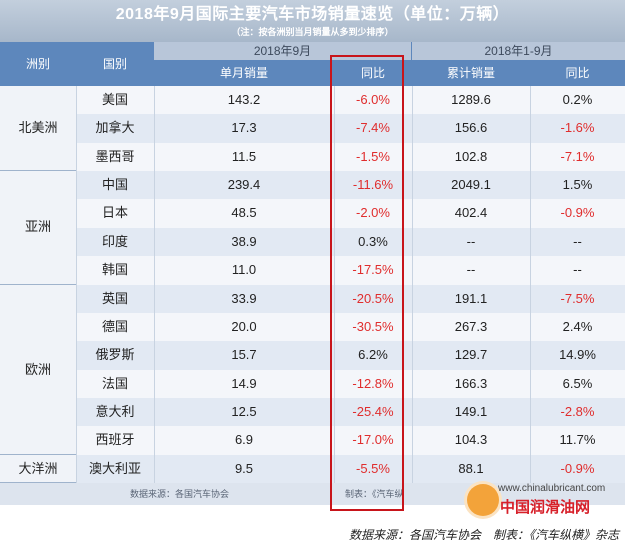 This screenshot has height=545, width=625. Describe the element at coordinates (372, 73) in the screenshot. I see `header-yoy-month: 同比` at that location.